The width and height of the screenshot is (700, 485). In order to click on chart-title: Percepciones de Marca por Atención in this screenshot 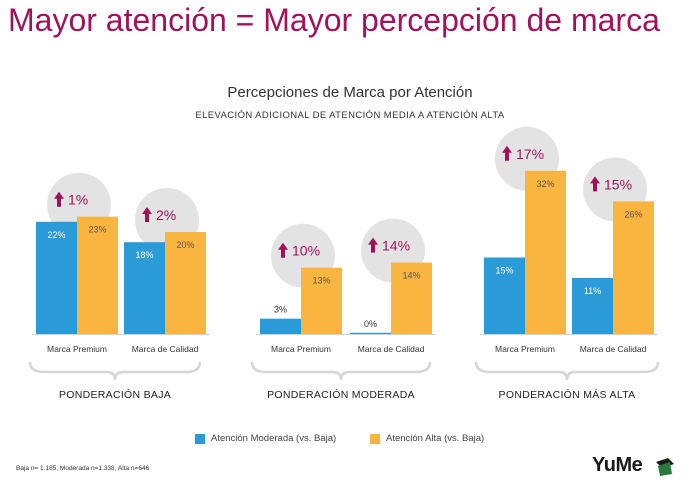, I will do `click(350, 92)`.